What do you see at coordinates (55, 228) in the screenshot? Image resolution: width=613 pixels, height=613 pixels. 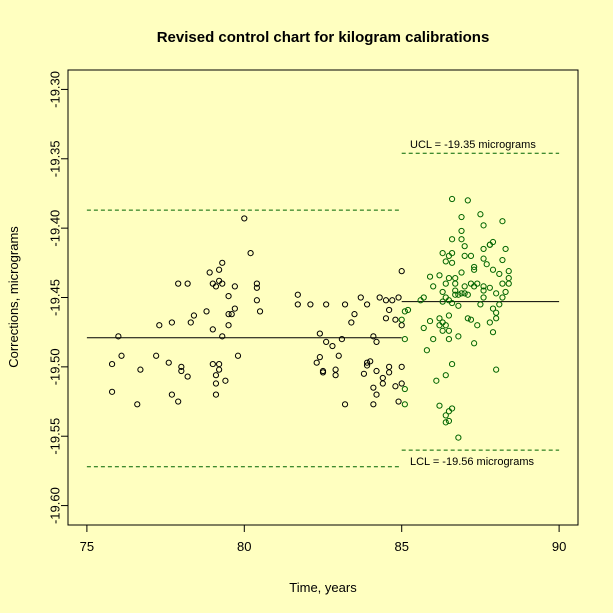 I see `y-tick-label: -19.40` at bounding box center [55, 228].